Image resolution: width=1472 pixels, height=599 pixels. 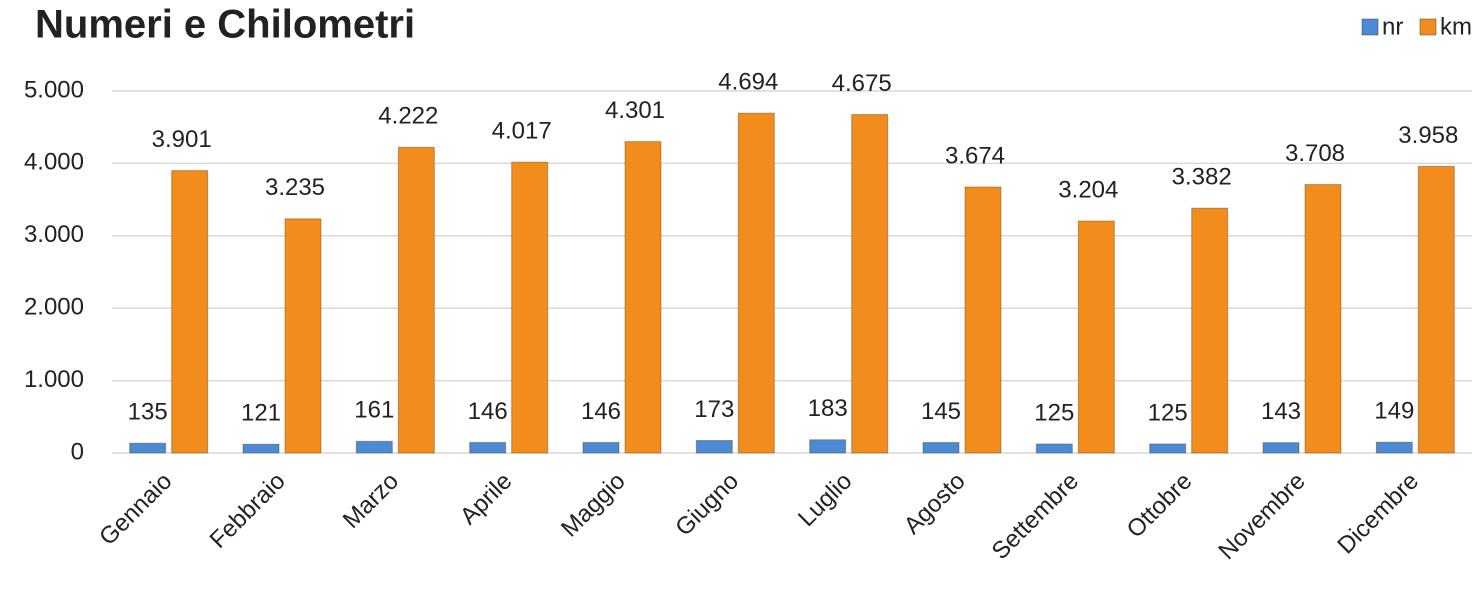 What do you see at coordinates (374, 410) in the screenshot?
I see `data-label: 161` at bounding box center [374, 410].